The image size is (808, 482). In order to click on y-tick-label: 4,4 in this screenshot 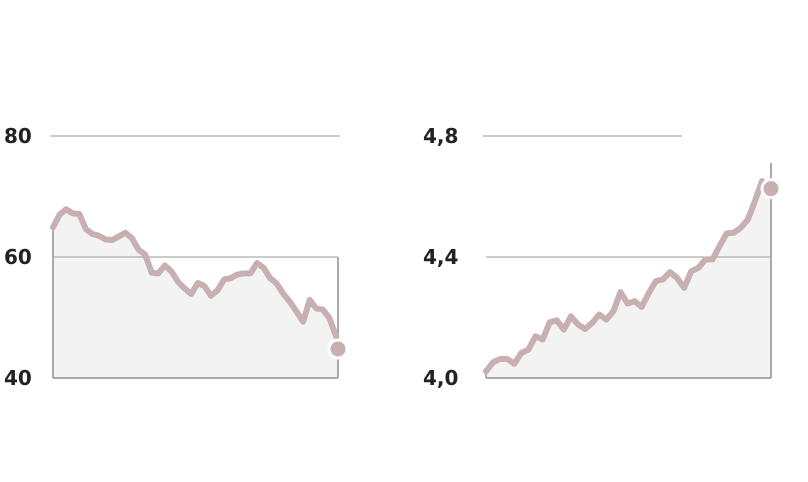, I will do `click(440, 257)`.